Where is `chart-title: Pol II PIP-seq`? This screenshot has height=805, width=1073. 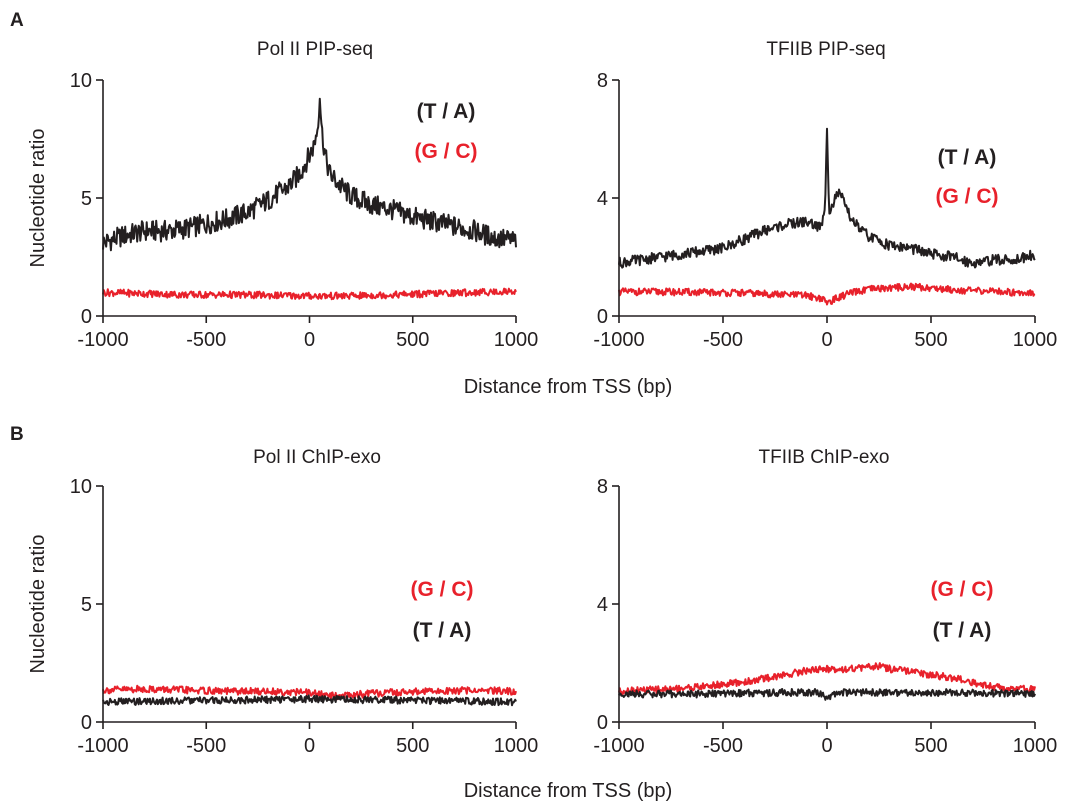
chart-title: Pol II PIP-seq is located at coordinates (315, 49).